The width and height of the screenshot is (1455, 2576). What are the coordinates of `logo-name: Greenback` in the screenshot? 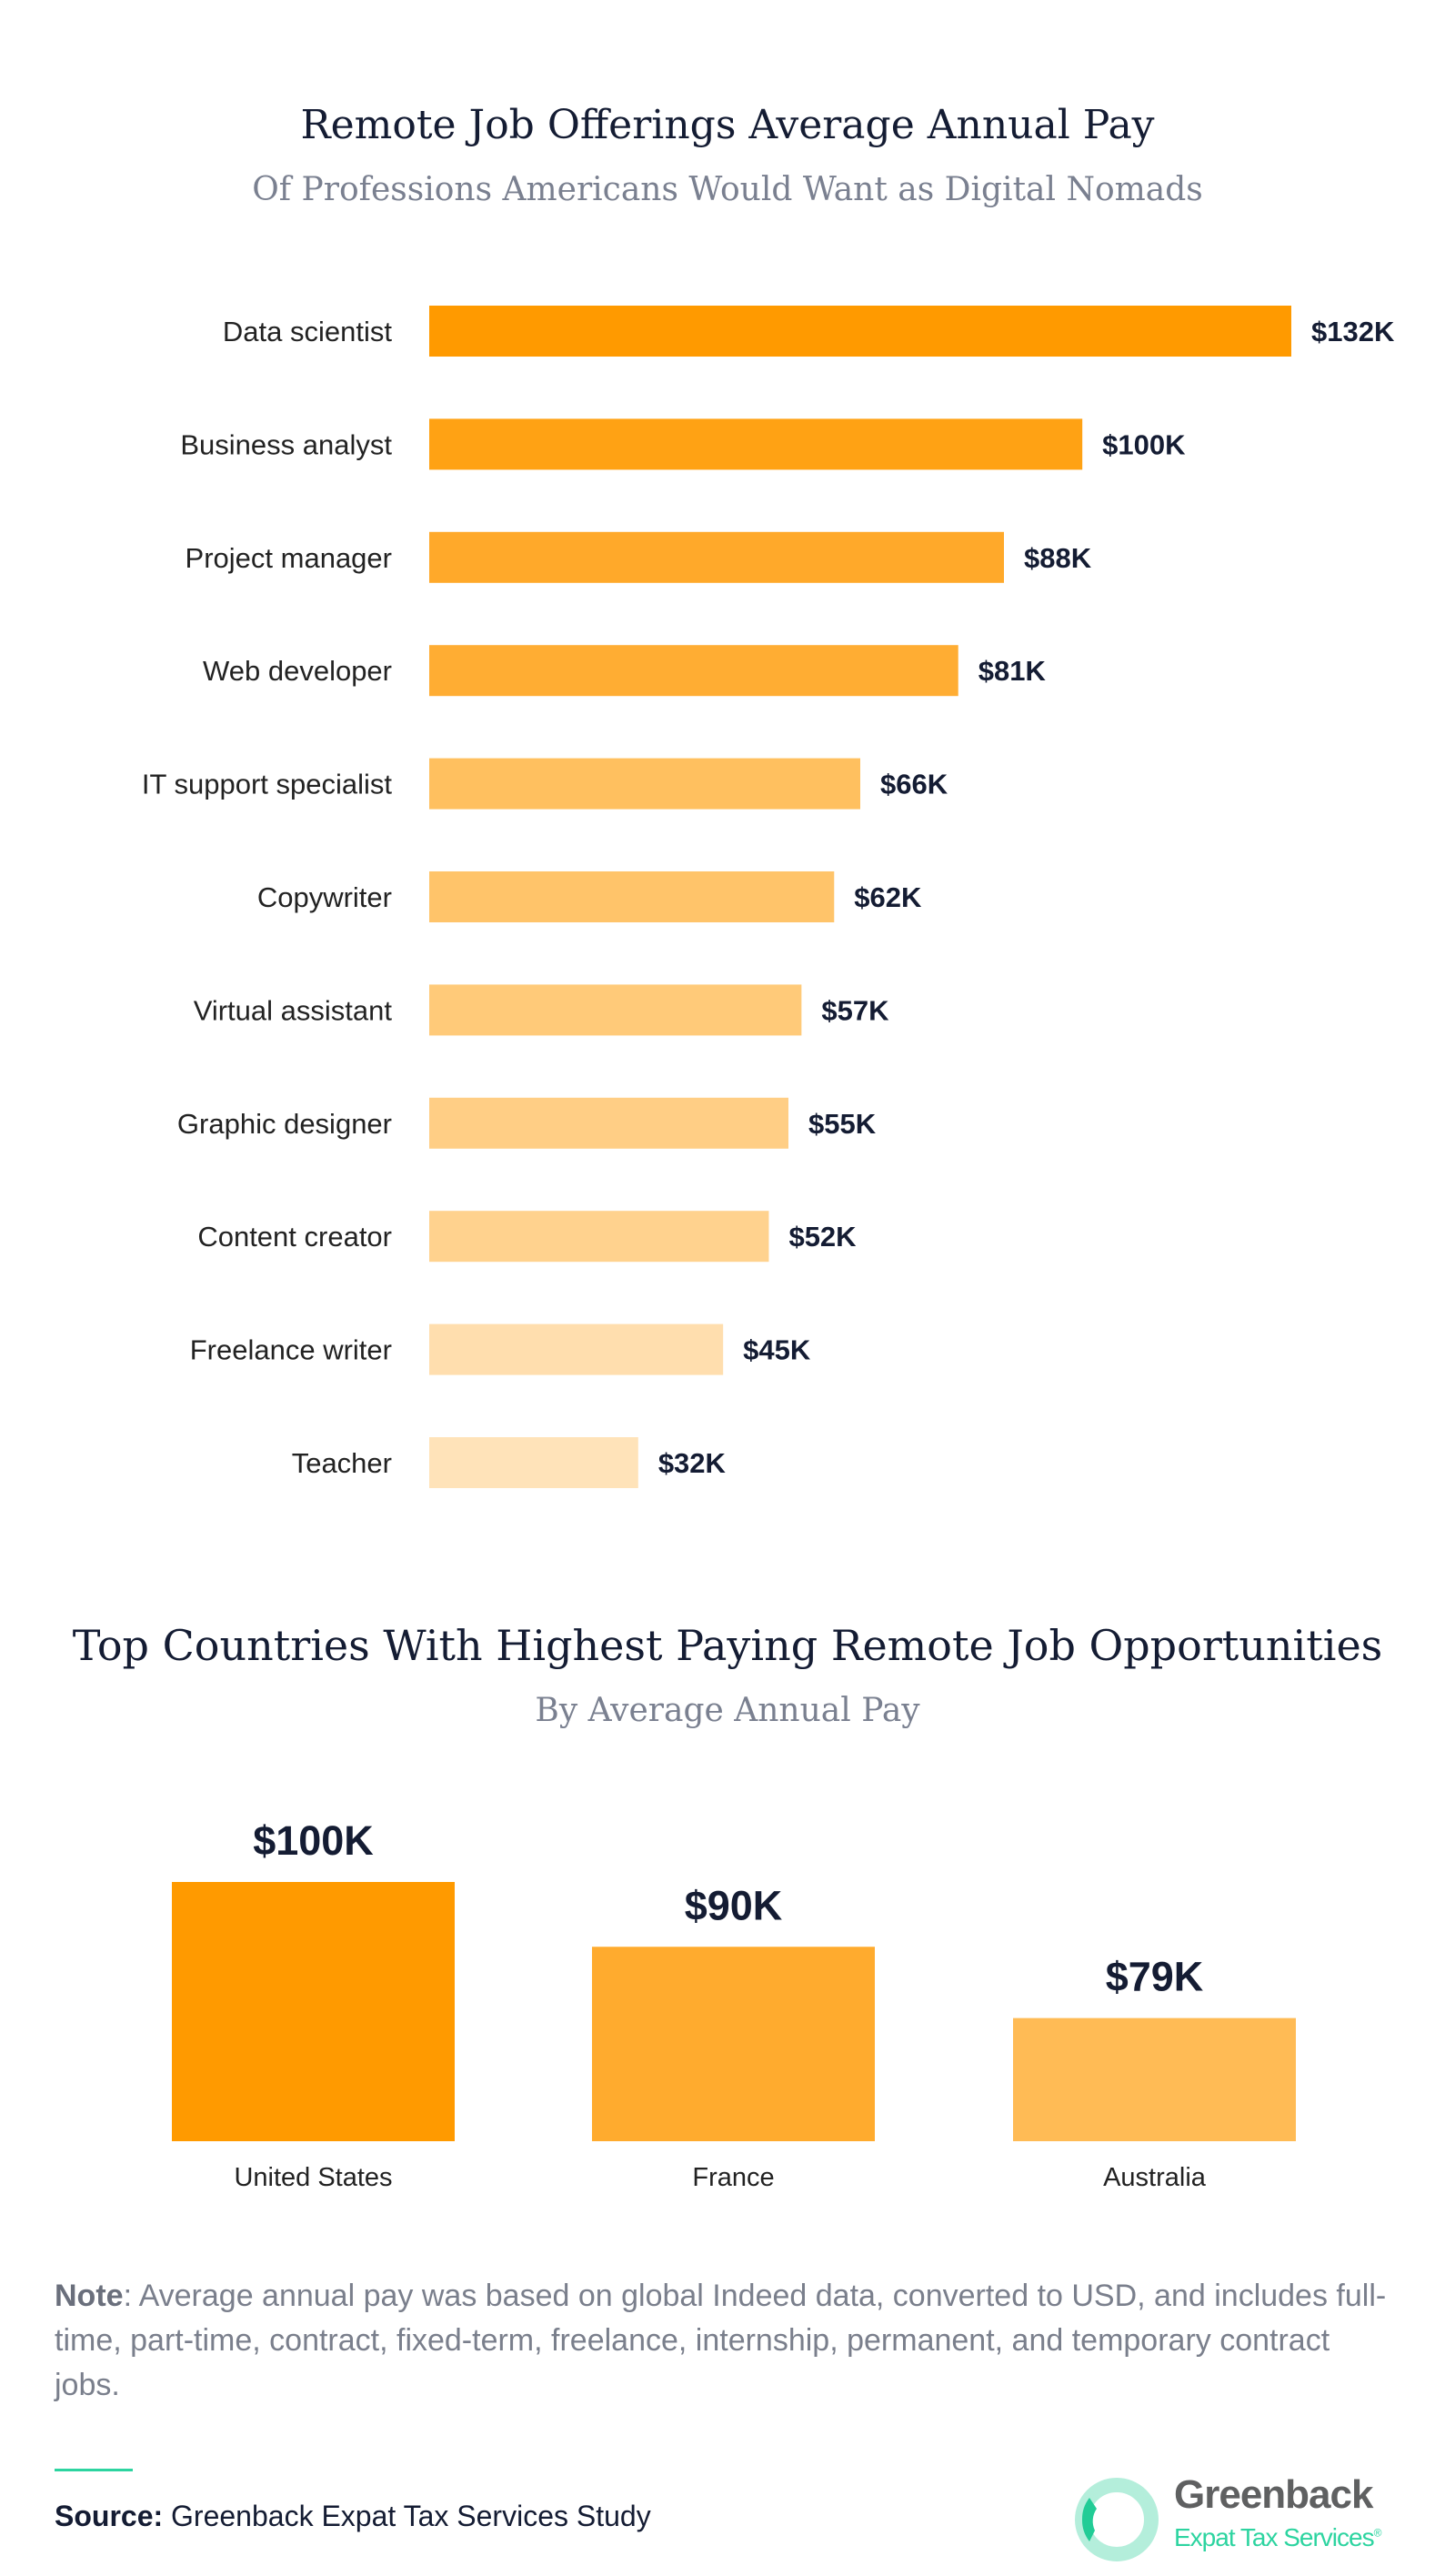 It's located at (1274, 2494).